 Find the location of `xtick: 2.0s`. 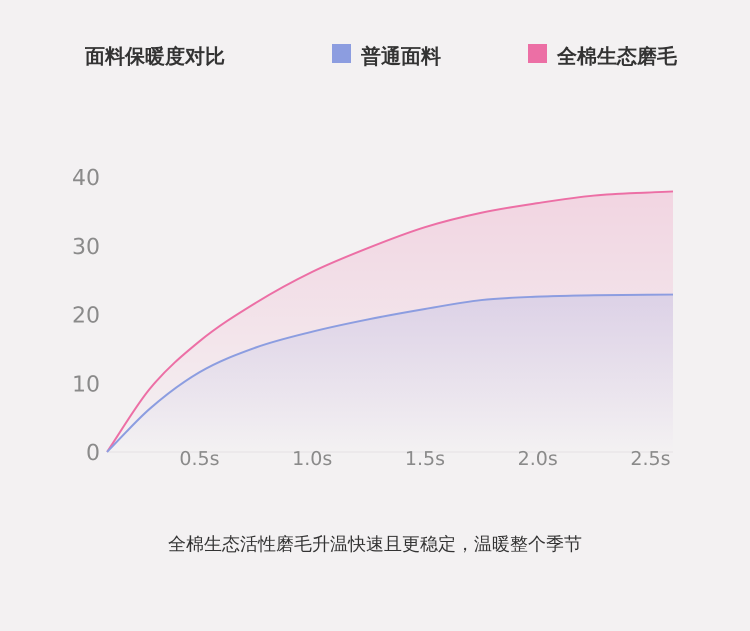

xtick: 2.0s is located at coordinates (538, 459).